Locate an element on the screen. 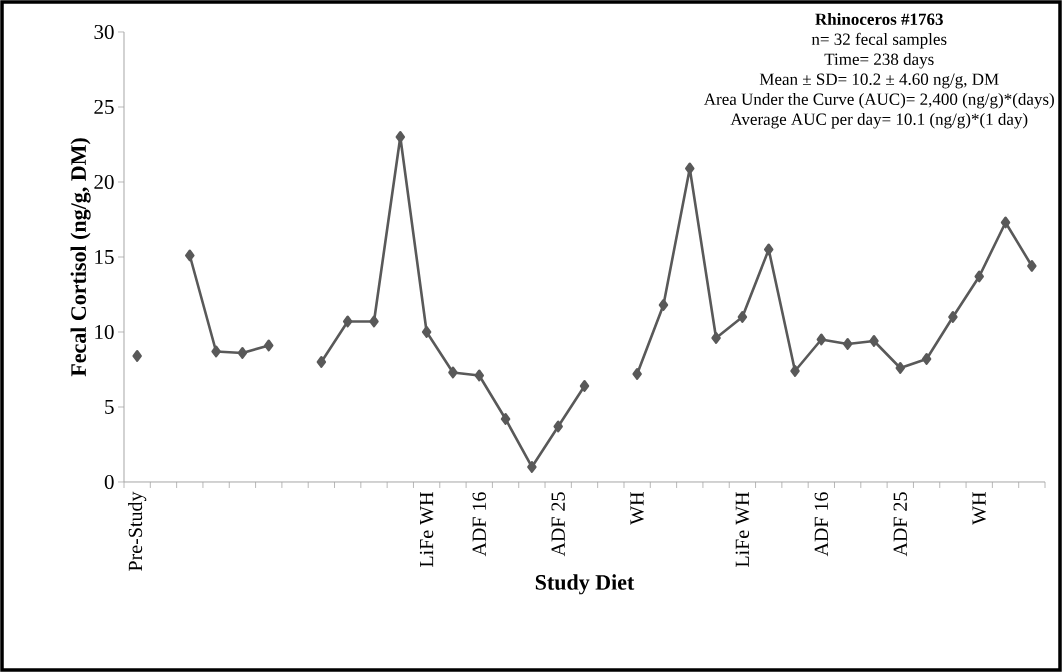 This screenshot has height=672, width=1062. y-tick-label: 15 is located at coordinates (104, 257).